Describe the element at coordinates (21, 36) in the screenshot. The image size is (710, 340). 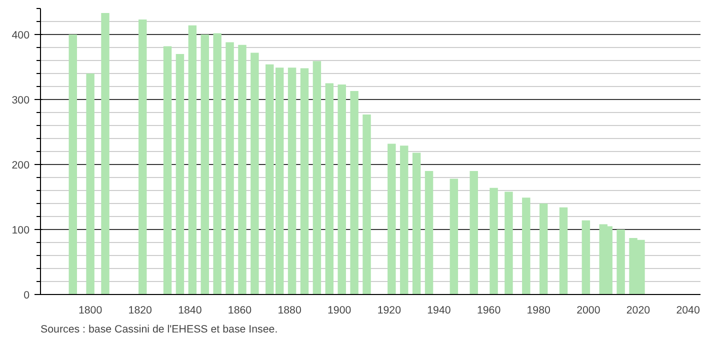
I see `y-tick-label: 400` at that location.